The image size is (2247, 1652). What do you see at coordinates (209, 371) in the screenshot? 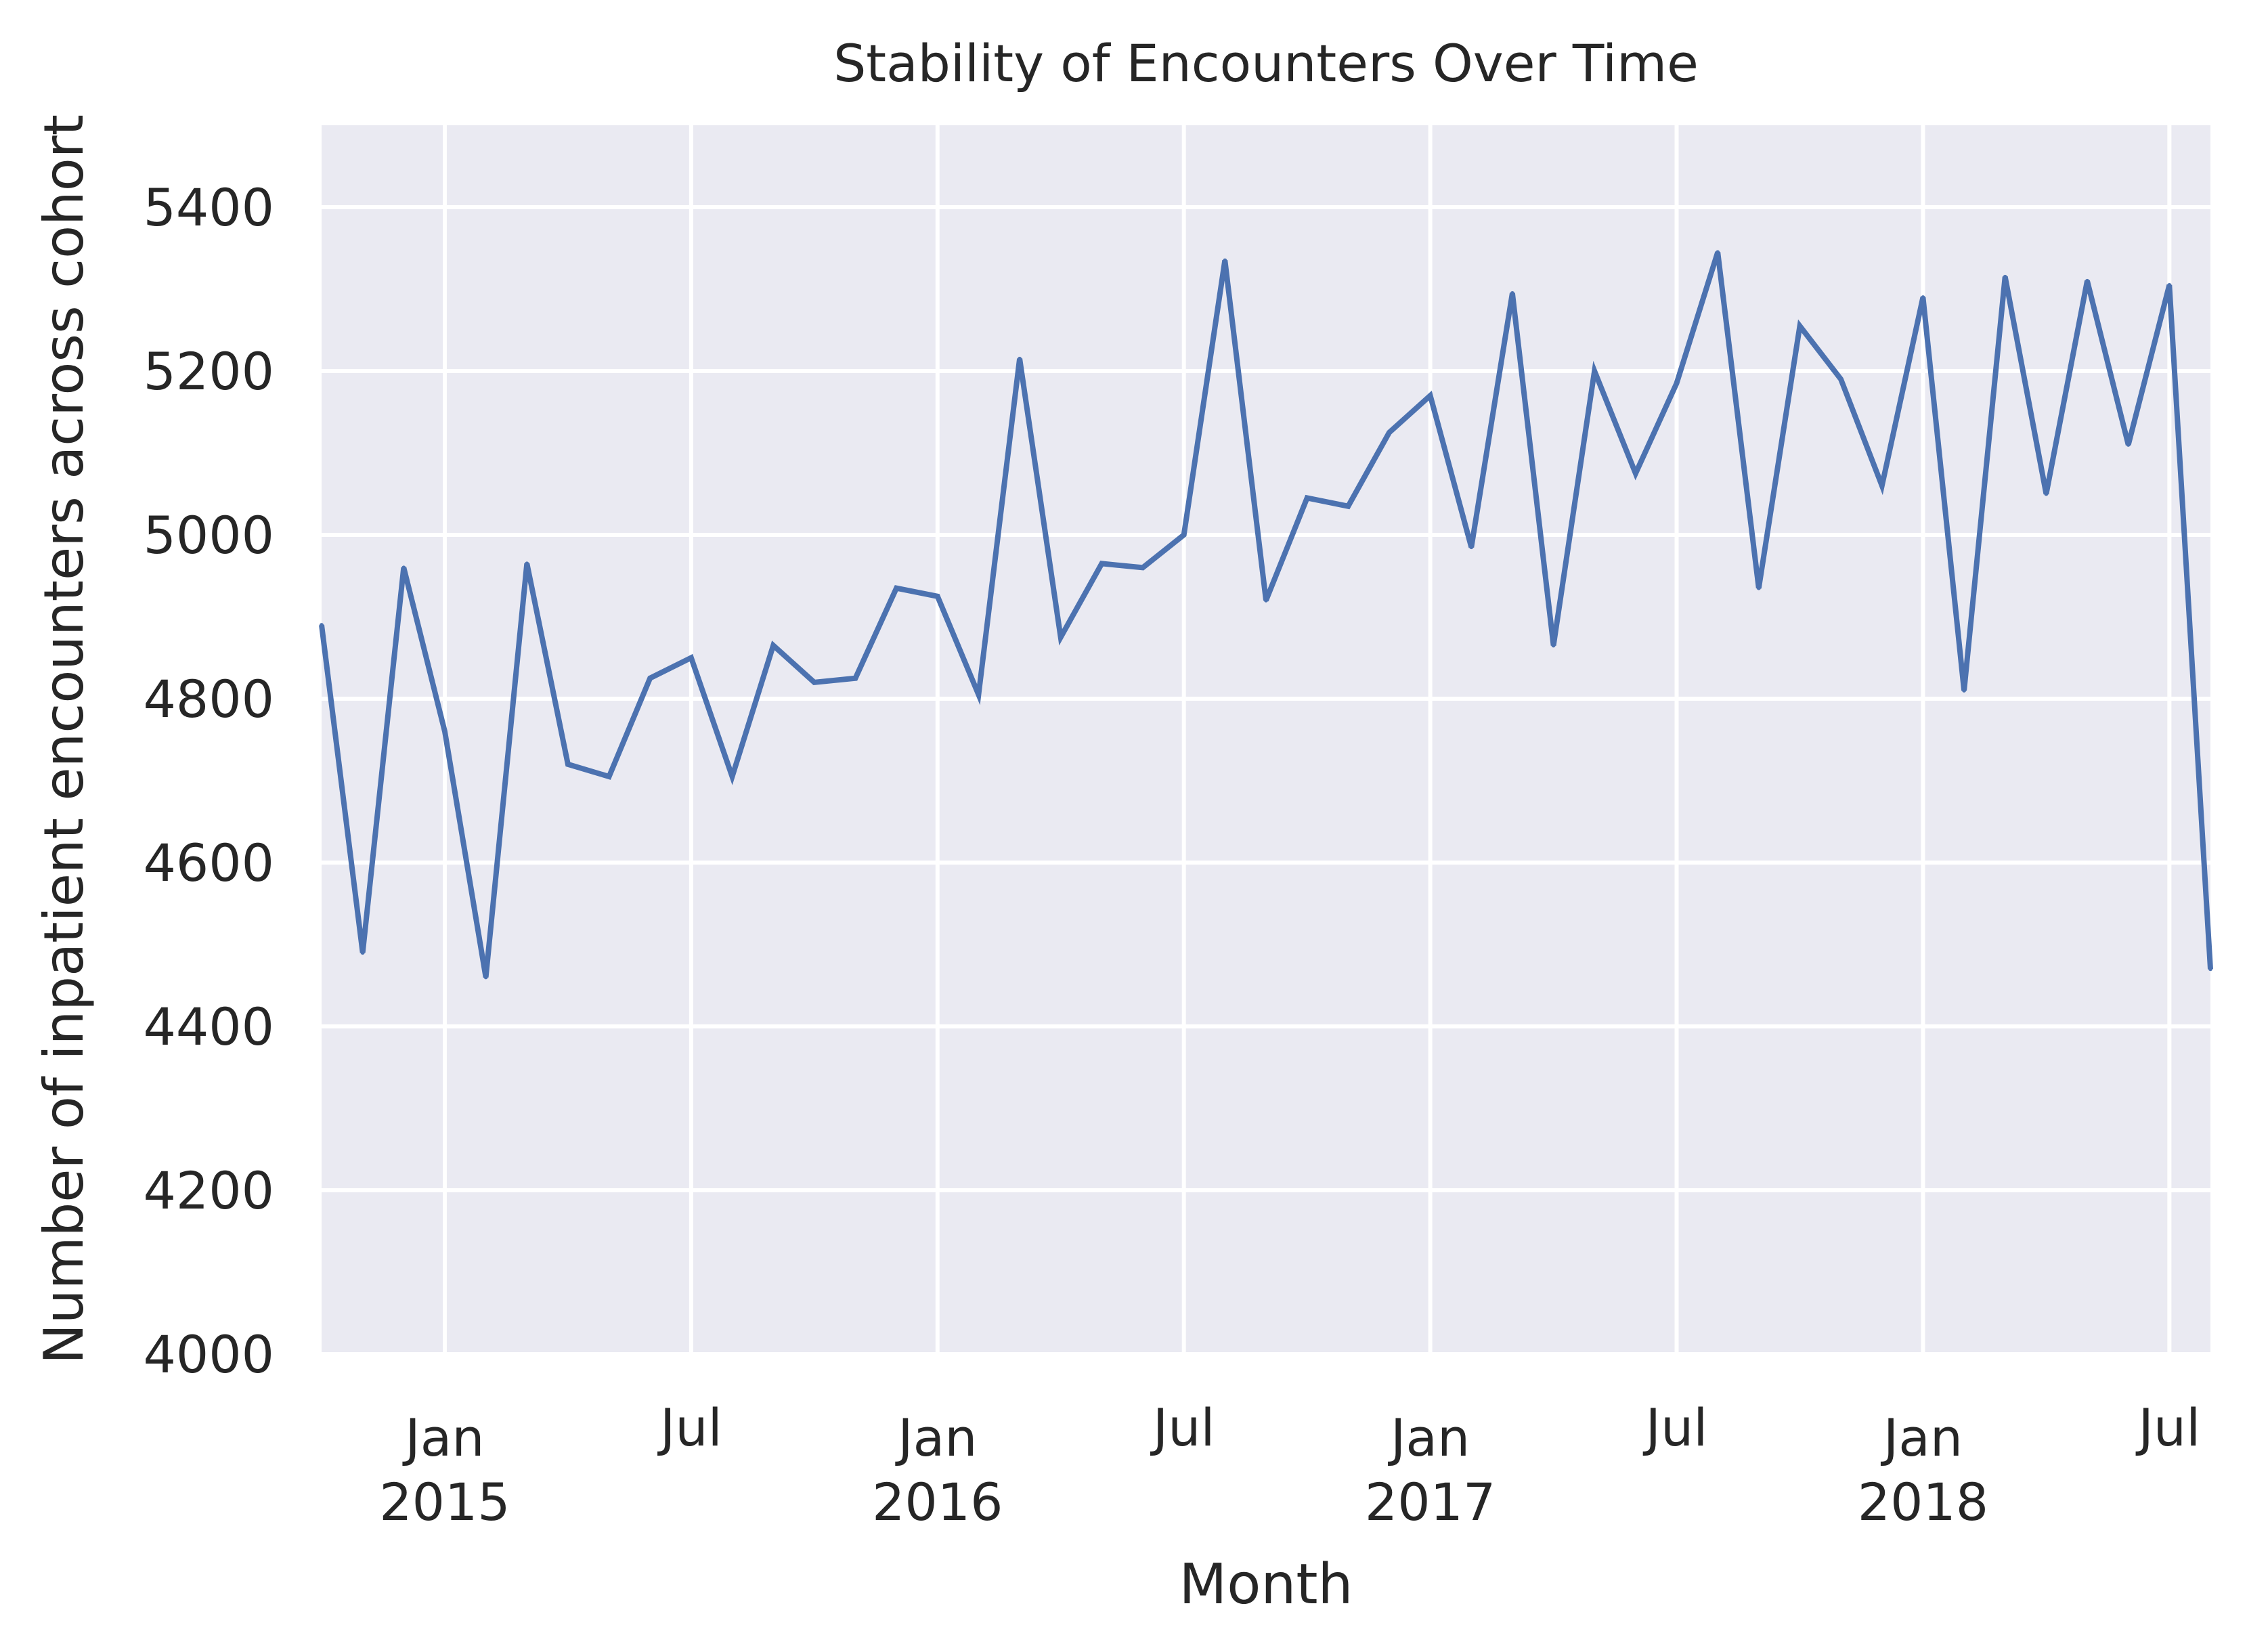
I see `y-tick-label: 5200` at bounding box center [209, 371].